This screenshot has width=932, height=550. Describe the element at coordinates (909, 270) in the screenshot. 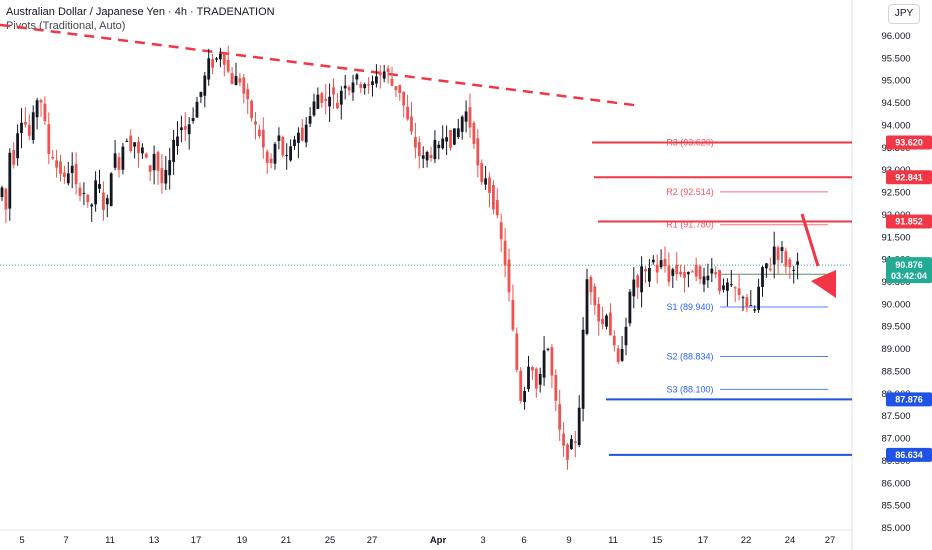

I see `current-price-badge` at that location.